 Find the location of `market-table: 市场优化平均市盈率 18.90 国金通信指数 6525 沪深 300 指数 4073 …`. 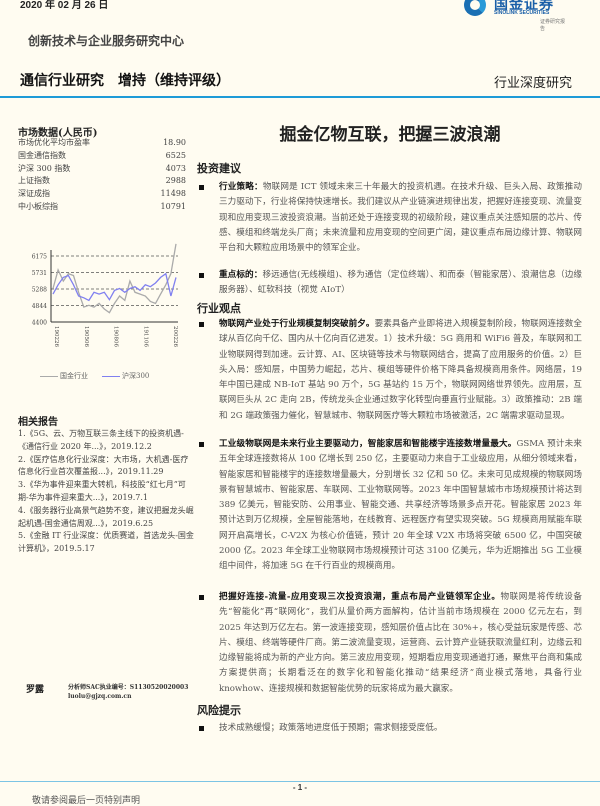

market-table: 市场优化平均市盈率 18.90 国金通信指数 6525 沪深 300 指数 4073 … is located at coordinates (102, 175).